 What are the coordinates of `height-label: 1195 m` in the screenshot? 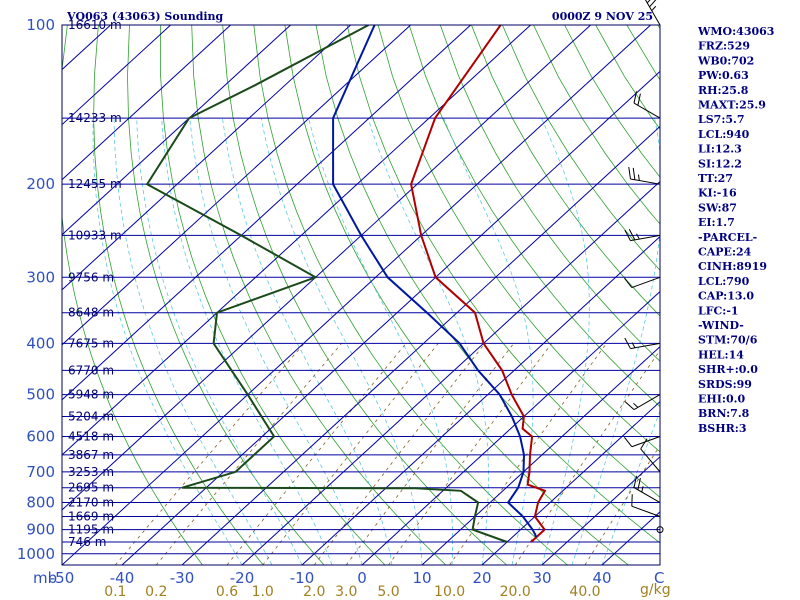 It's located at (91, 530).